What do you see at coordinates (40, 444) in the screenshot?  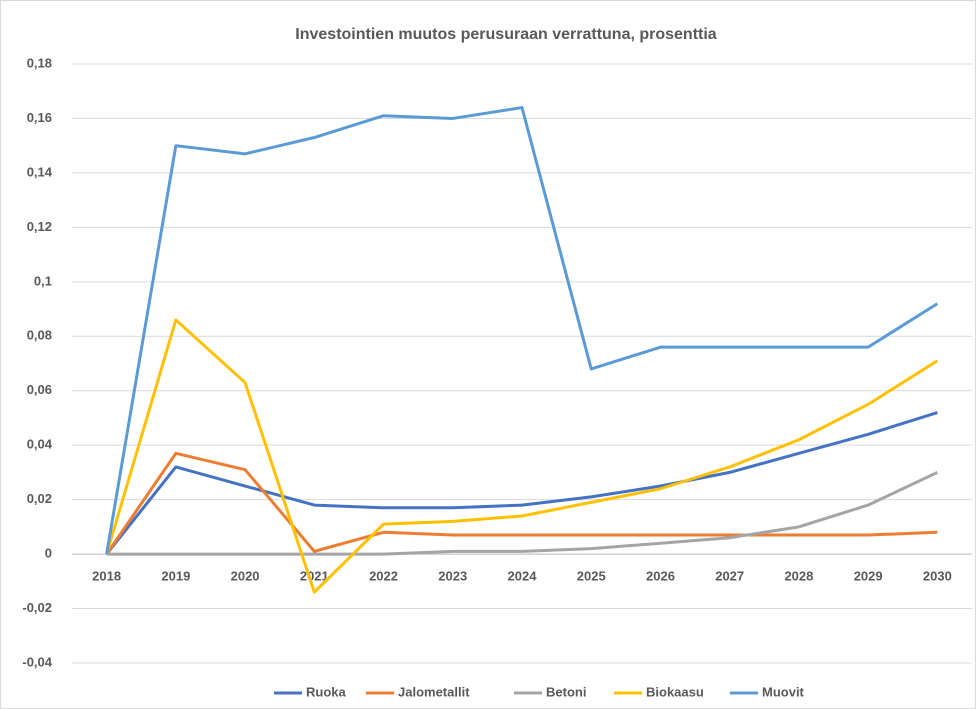 I see `y-tick-label: 0,04` at bounding box center [40, 444].